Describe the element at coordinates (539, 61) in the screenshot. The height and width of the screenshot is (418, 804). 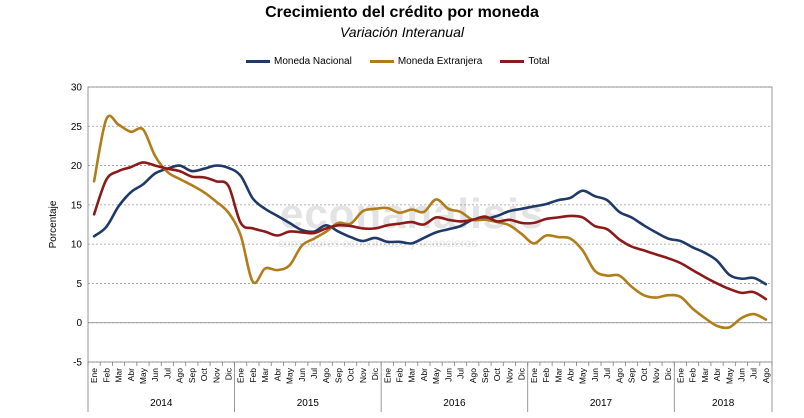
I see `legend-label-total: Total` at that location.